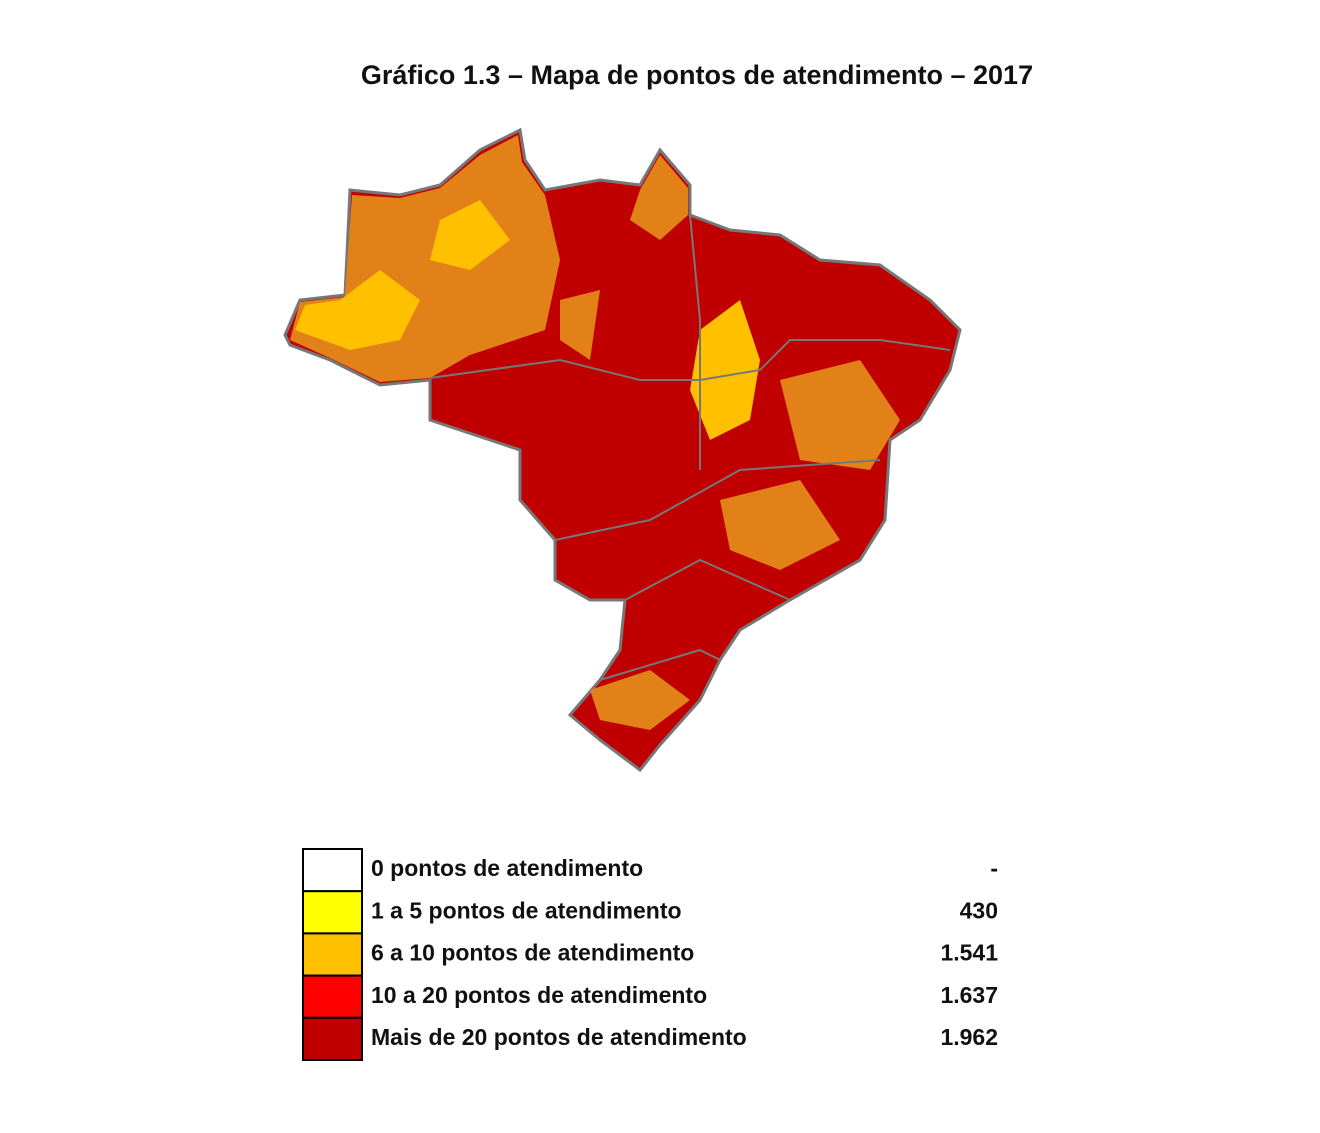  Describe the element at coordinates (994, 868) in the screenshot. I see `legend-count: -` at that location.